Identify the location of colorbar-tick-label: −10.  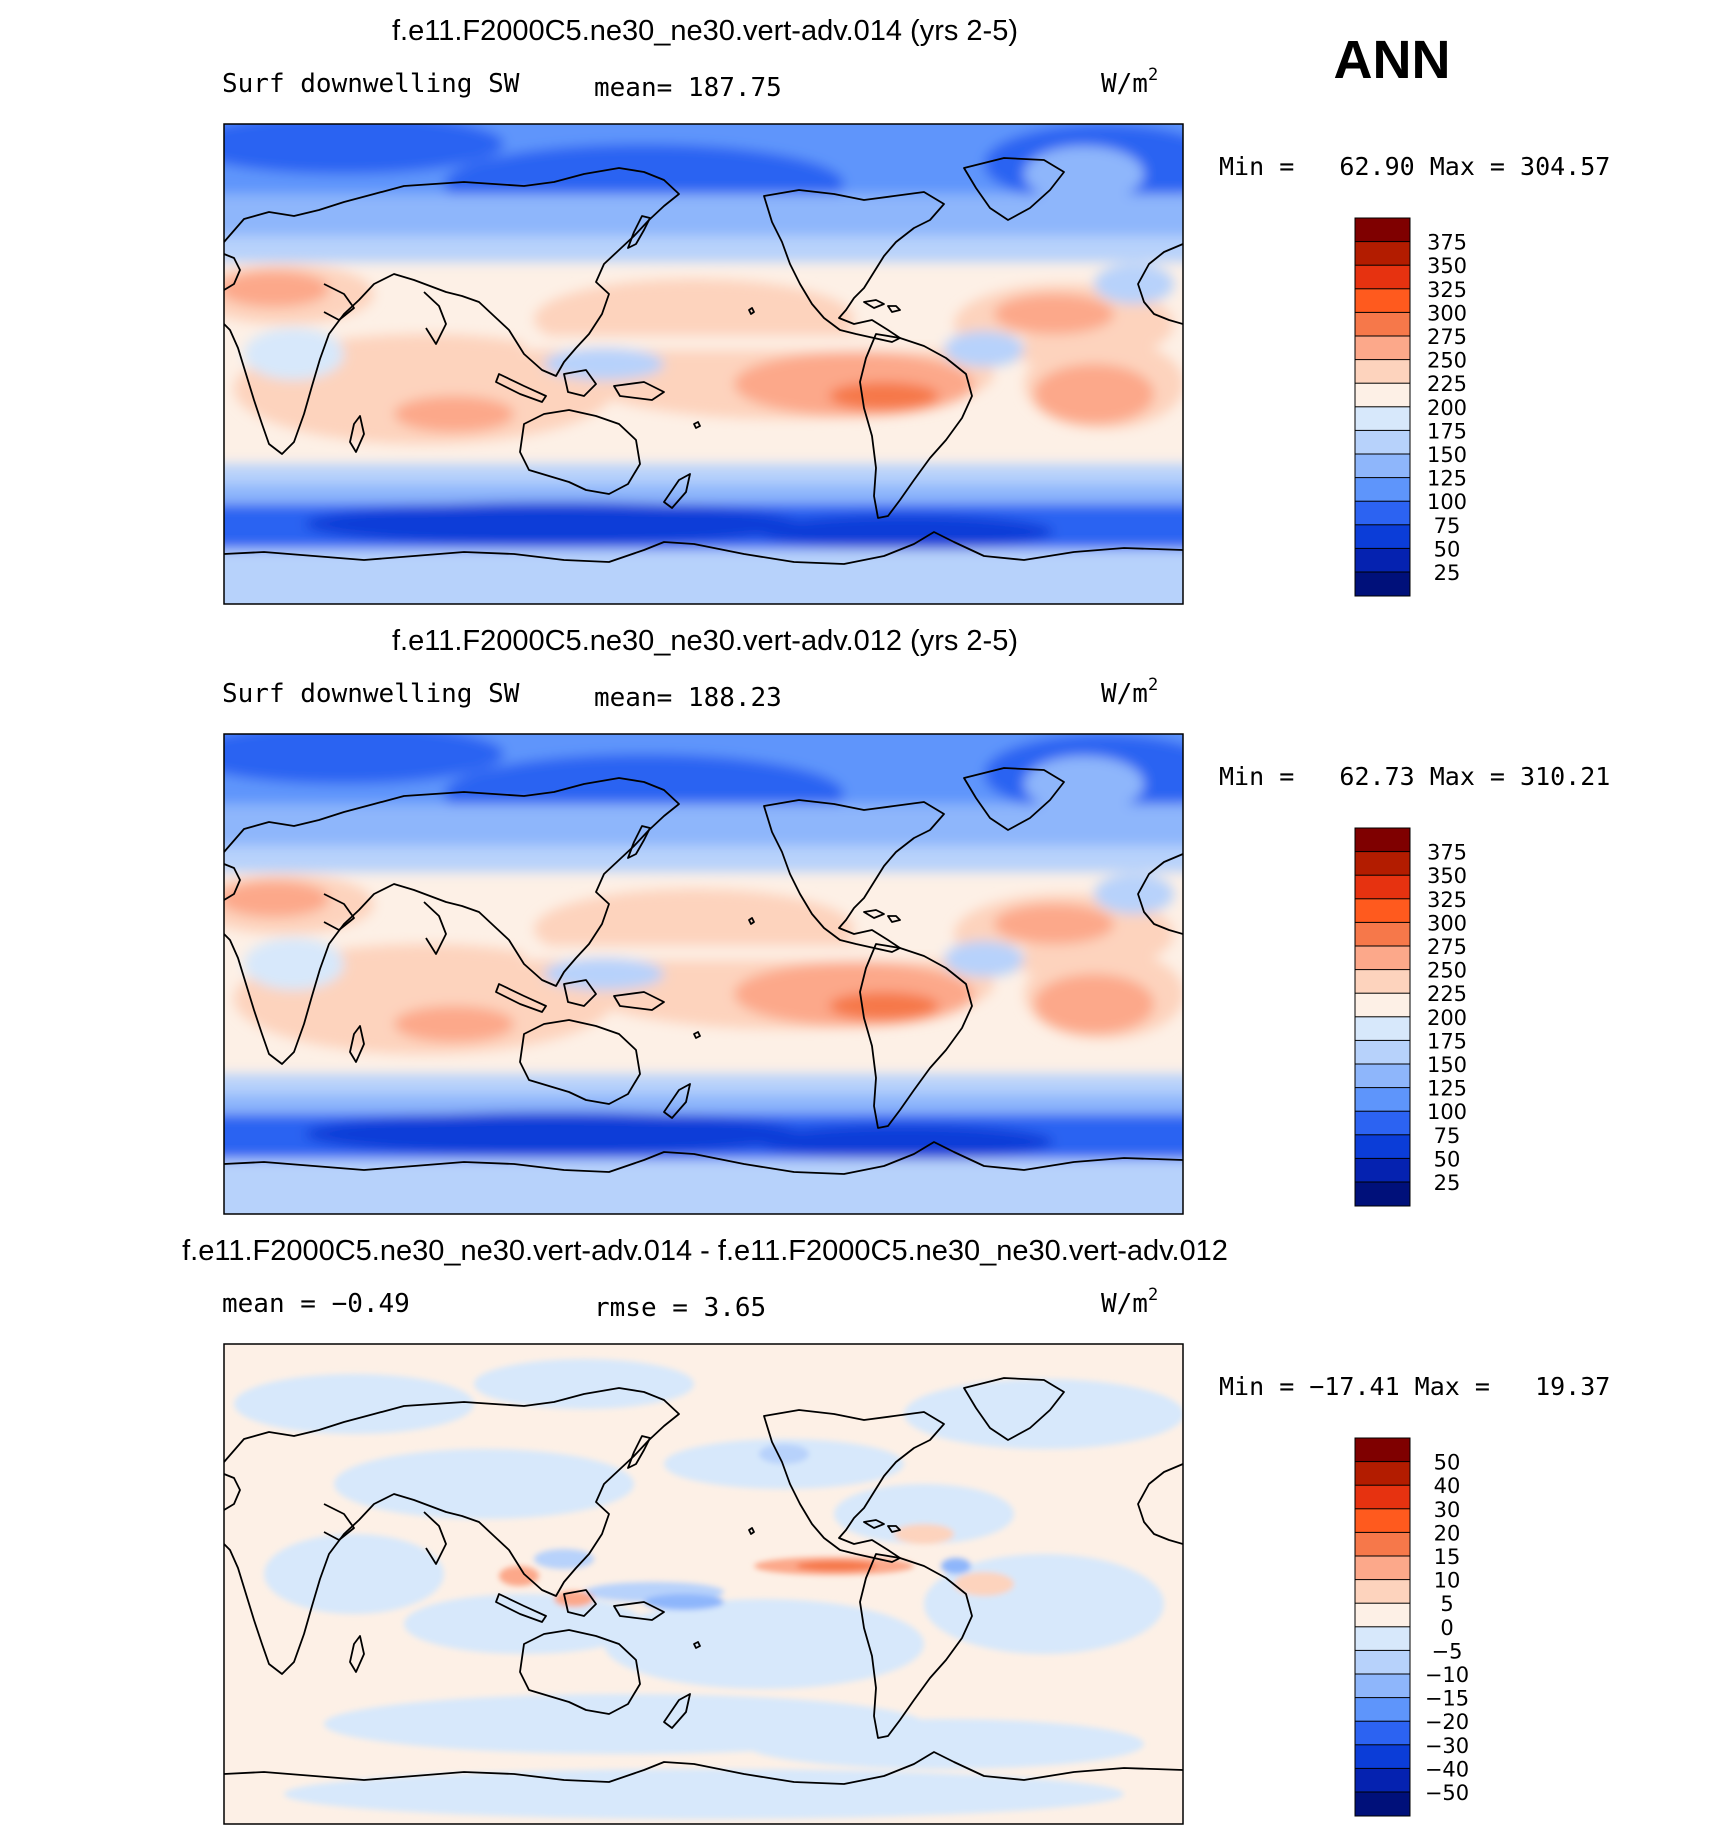
(1447, 1675).